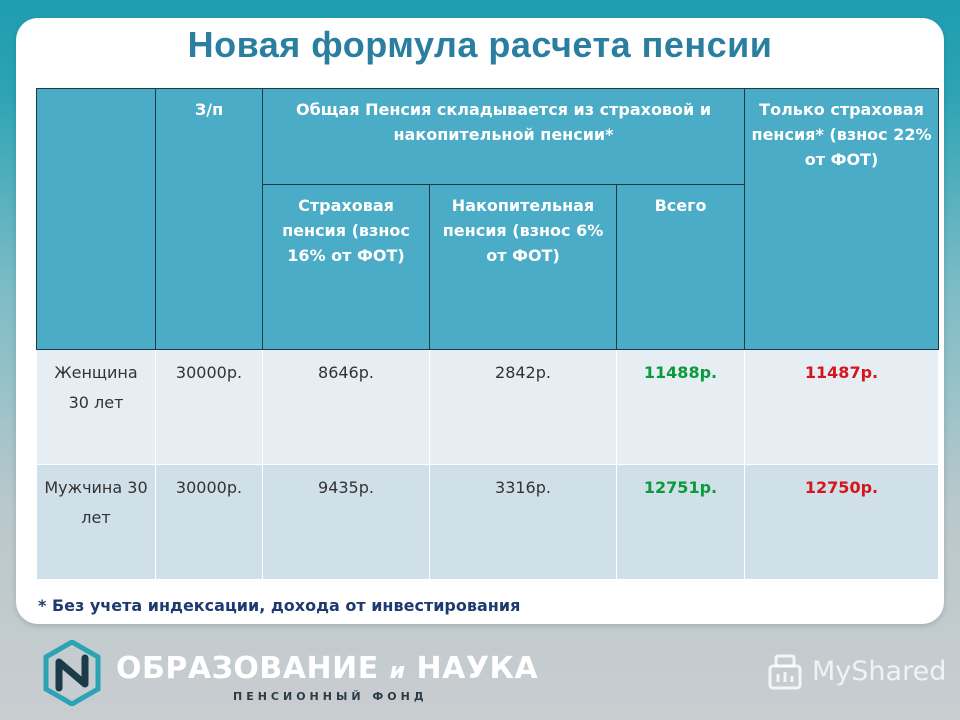  I want to click on logo-title-part1: ОБРАЗОВАНИЕ, so click(247, 668).